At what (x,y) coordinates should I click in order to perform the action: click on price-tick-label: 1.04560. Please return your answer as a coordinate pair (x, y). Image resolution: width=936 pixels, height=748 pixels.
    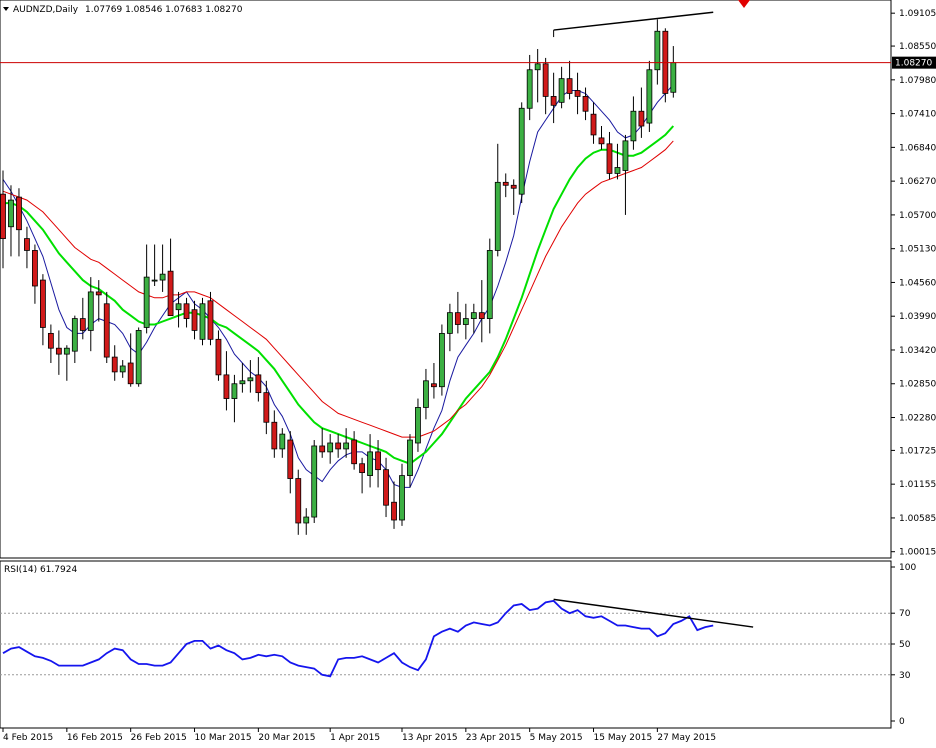
    Looking at the image, I should click on (917, 283).